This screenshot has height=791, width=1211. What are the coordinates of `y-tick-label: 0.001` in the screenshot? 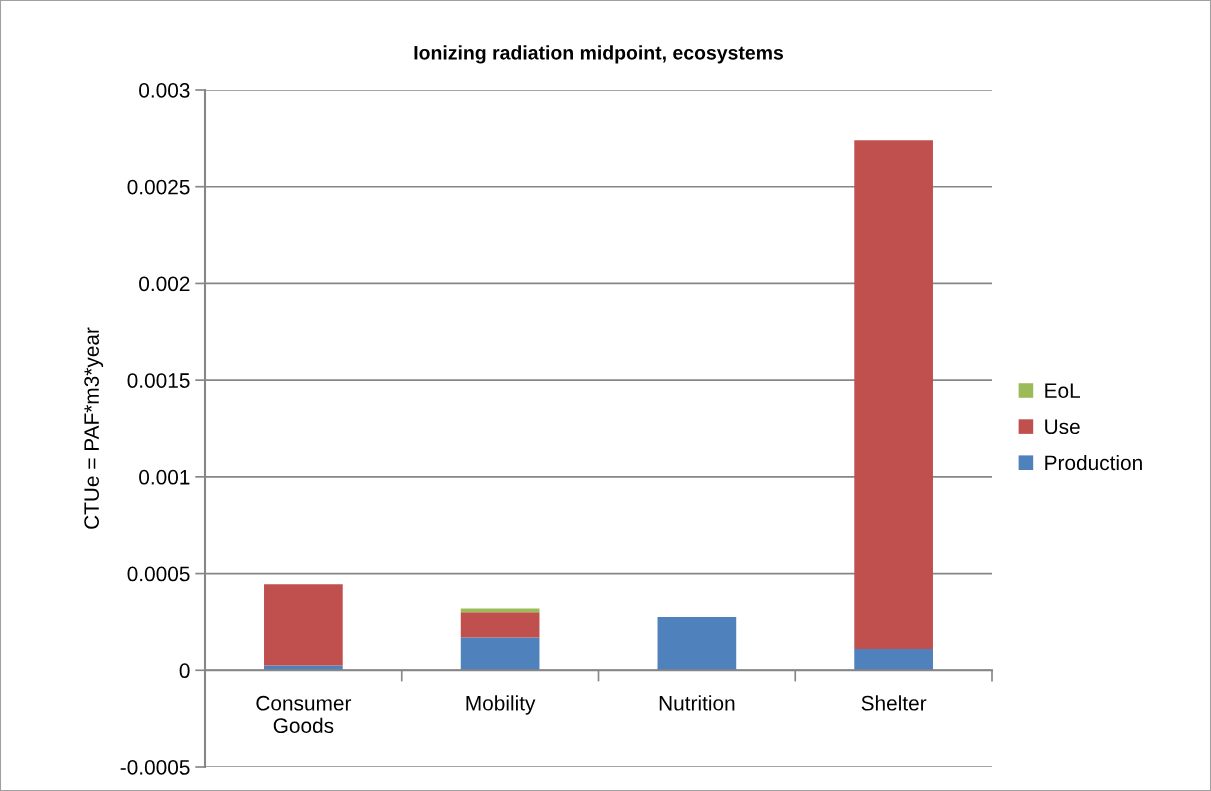 It's located at (164, 477).